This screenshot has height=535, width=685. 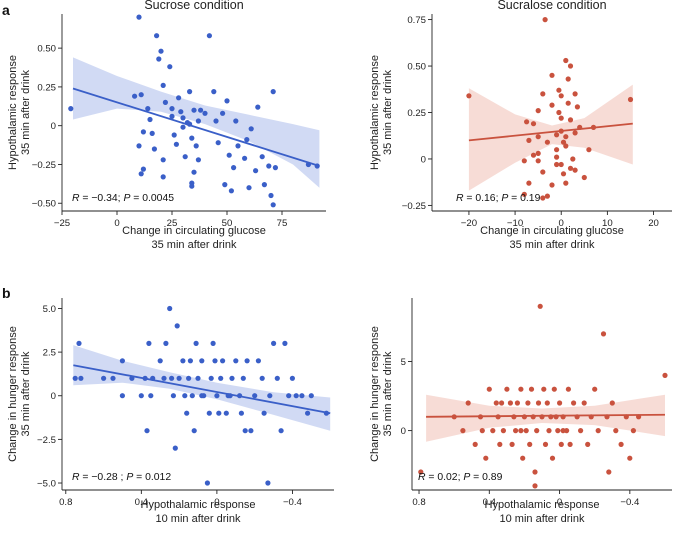 I want to click on stat-annotation: R = −0.34; P = 0.0045, so click(x=123, y=198).